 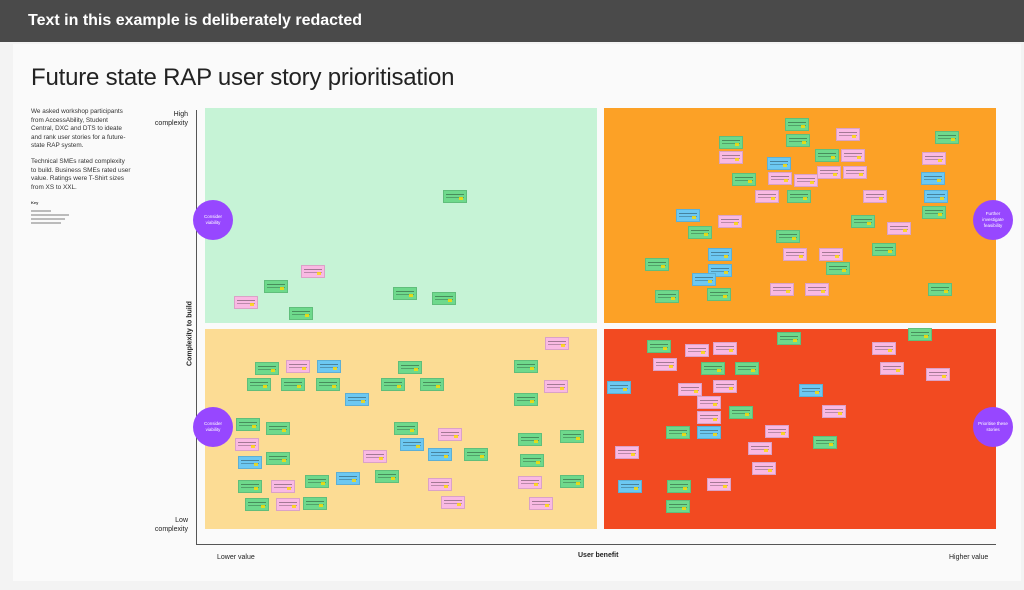 What do you see at coordinates (596, 544) in the screenshot?
I see `x-axis` at bounding box center [596, 544].